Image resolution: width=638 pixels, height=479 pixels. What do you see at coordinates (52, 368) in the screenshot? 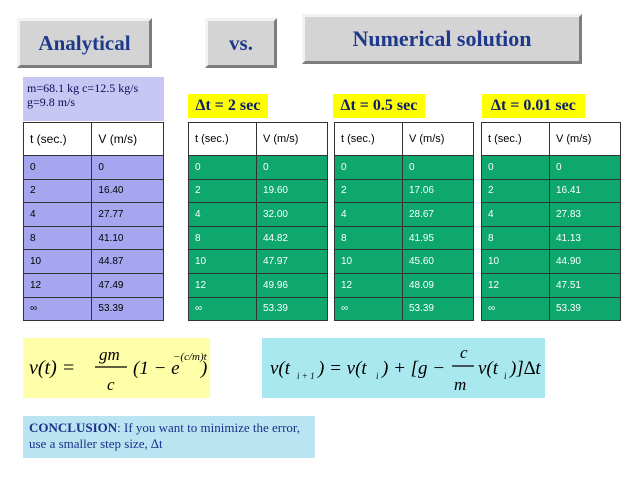
I see `formula-lhs: v(t) =` at bounding box center [52, 368].